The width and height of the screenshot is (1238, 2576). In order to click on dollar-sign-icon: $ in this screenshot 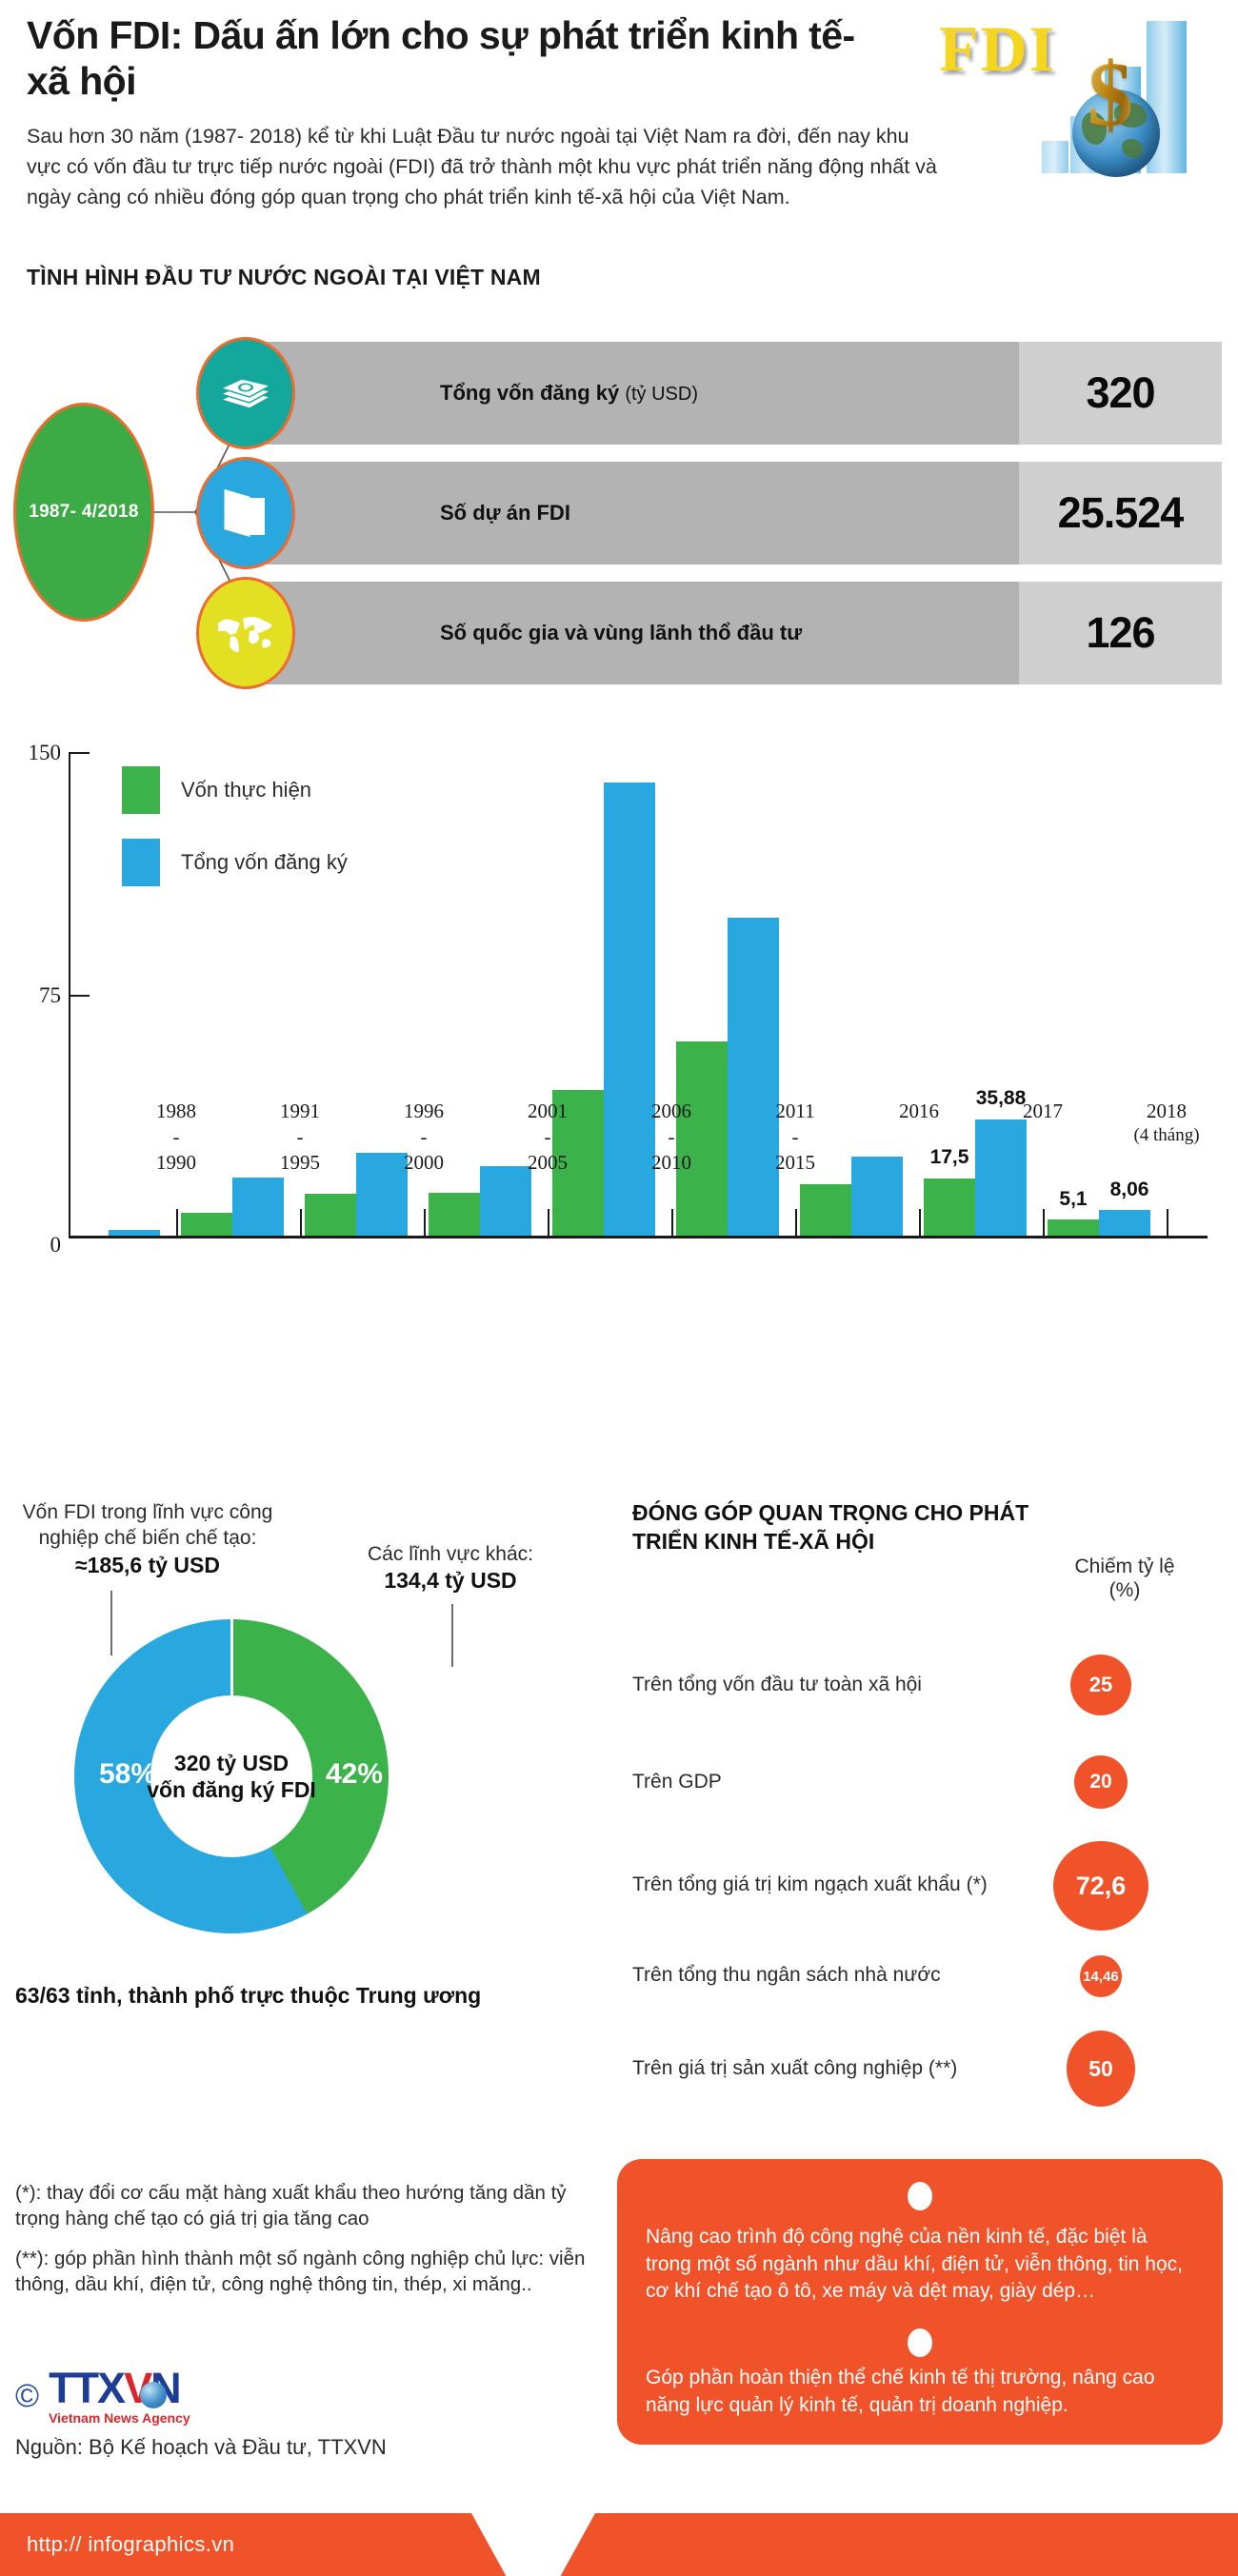, I will do `click(1110, 94)`.